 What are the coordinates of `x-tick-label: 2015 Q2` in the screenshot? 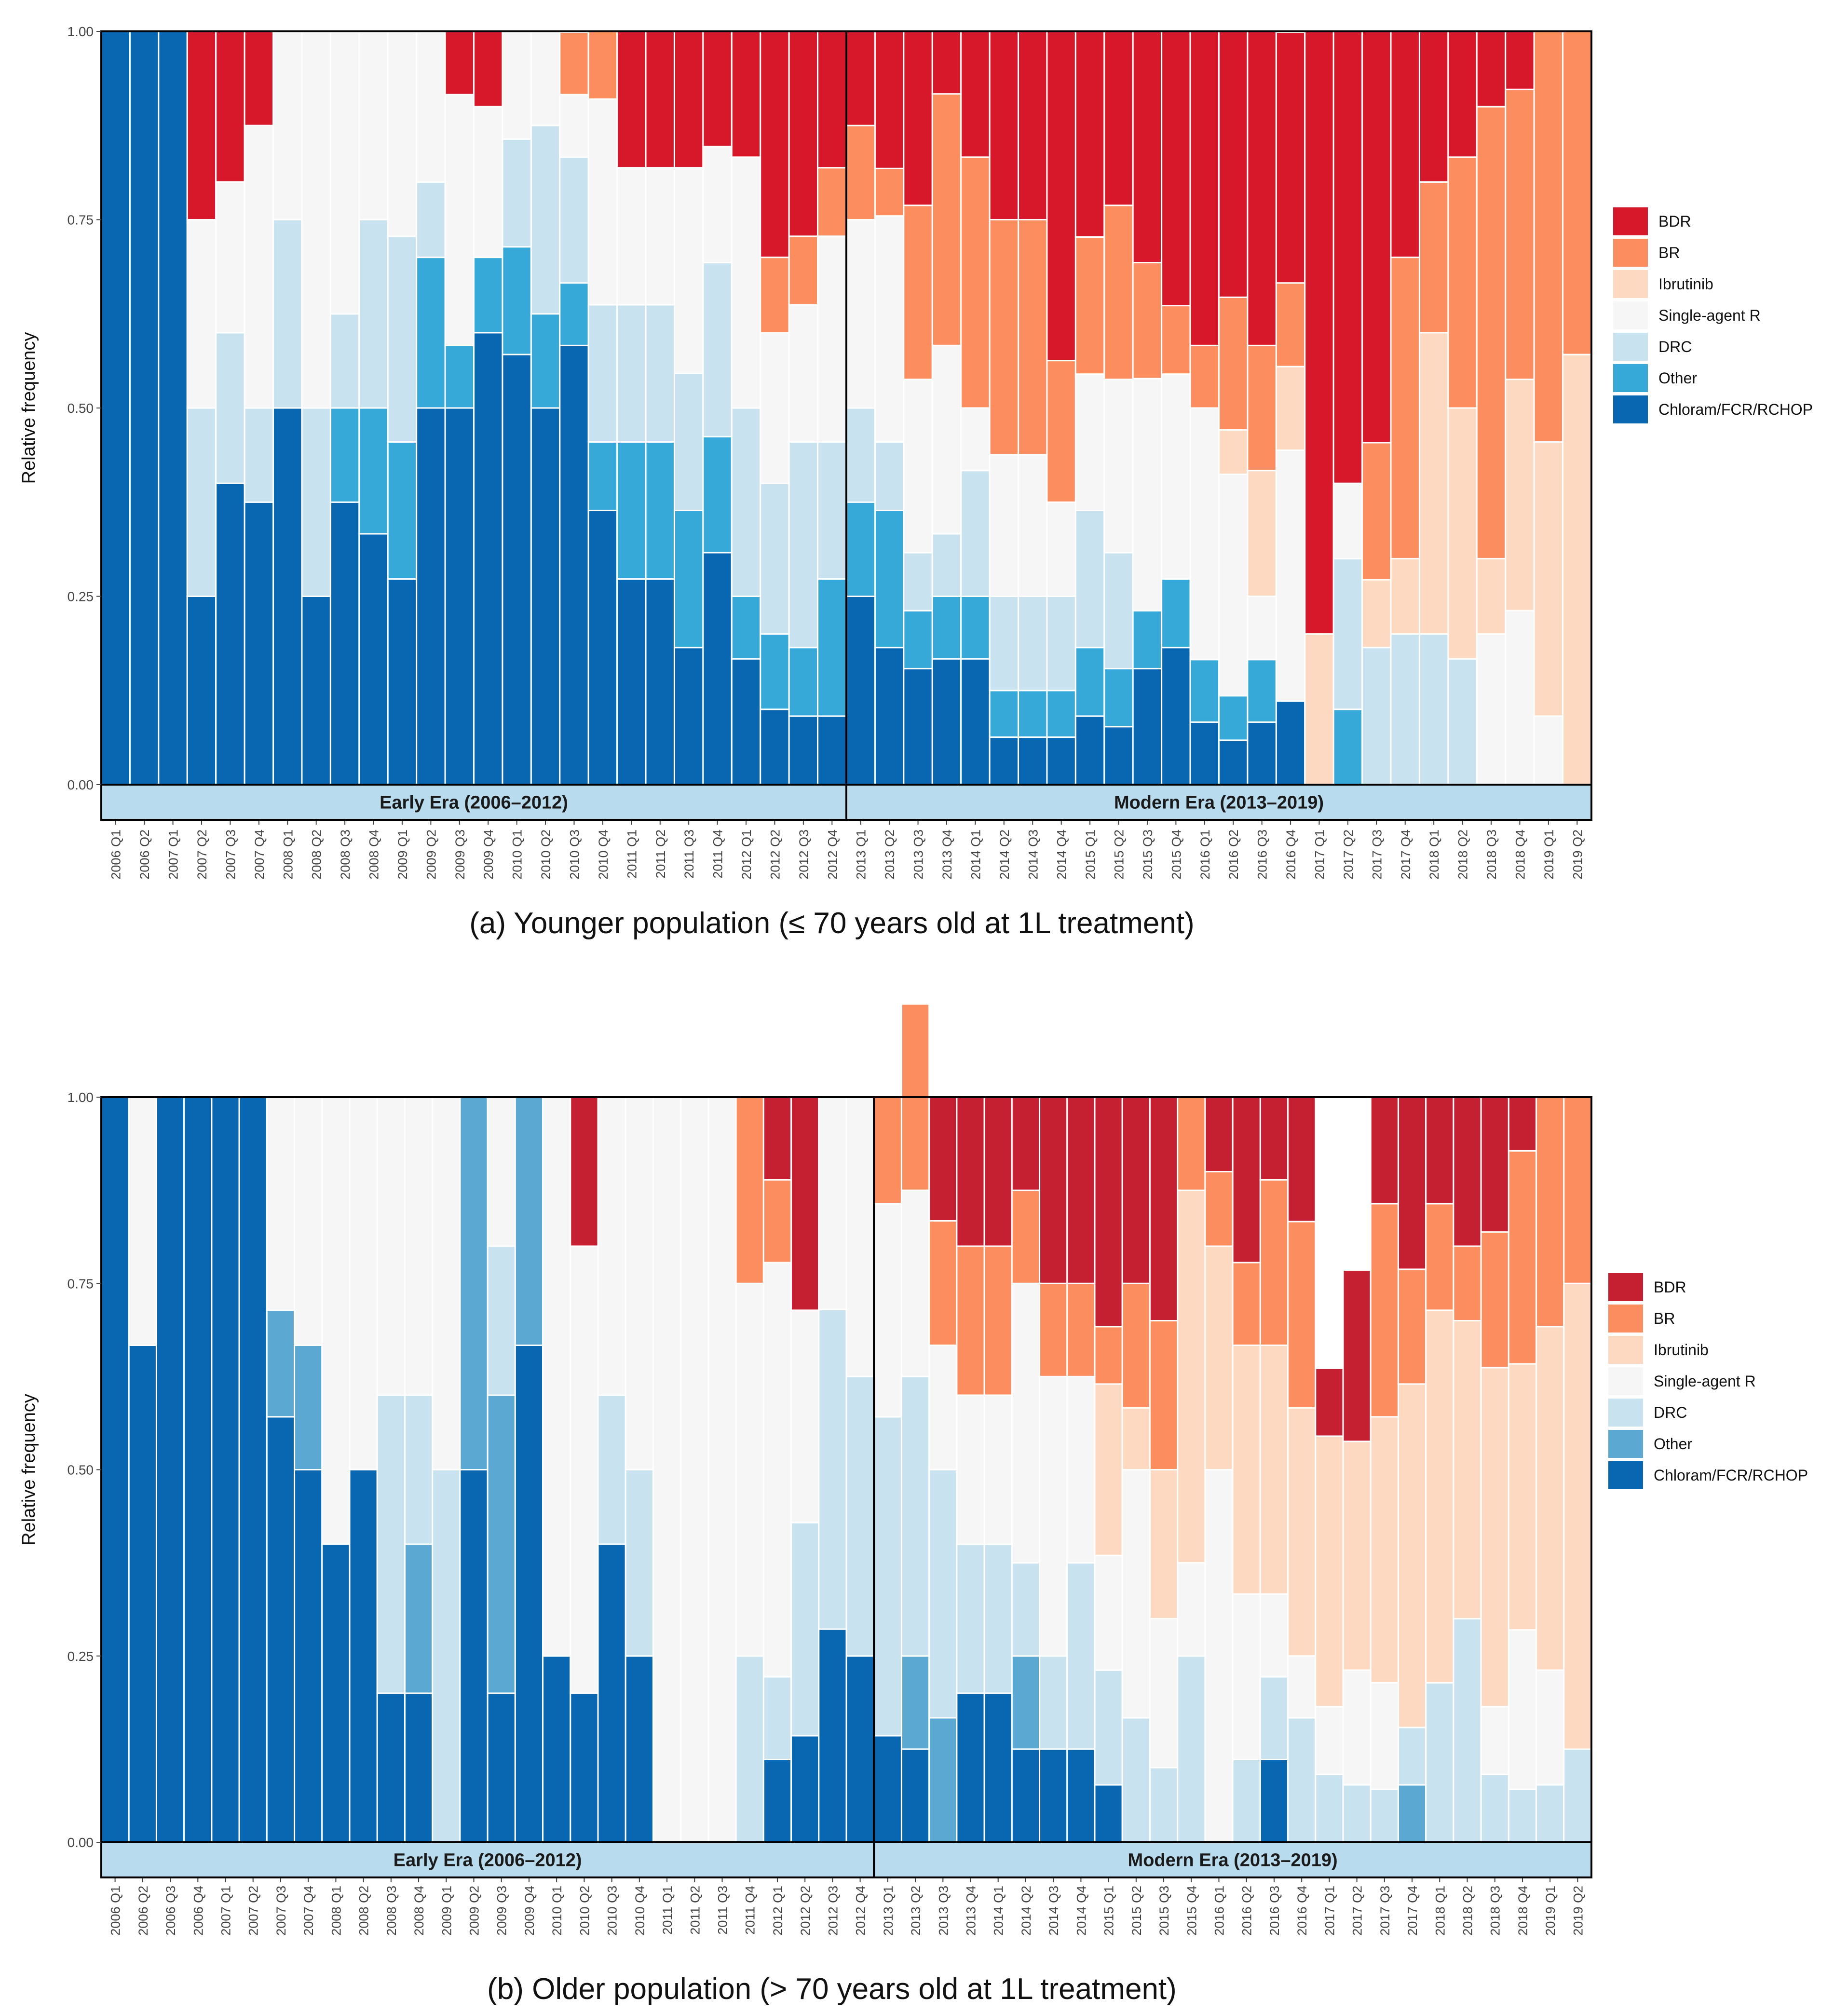 It's located at (1119, 854).